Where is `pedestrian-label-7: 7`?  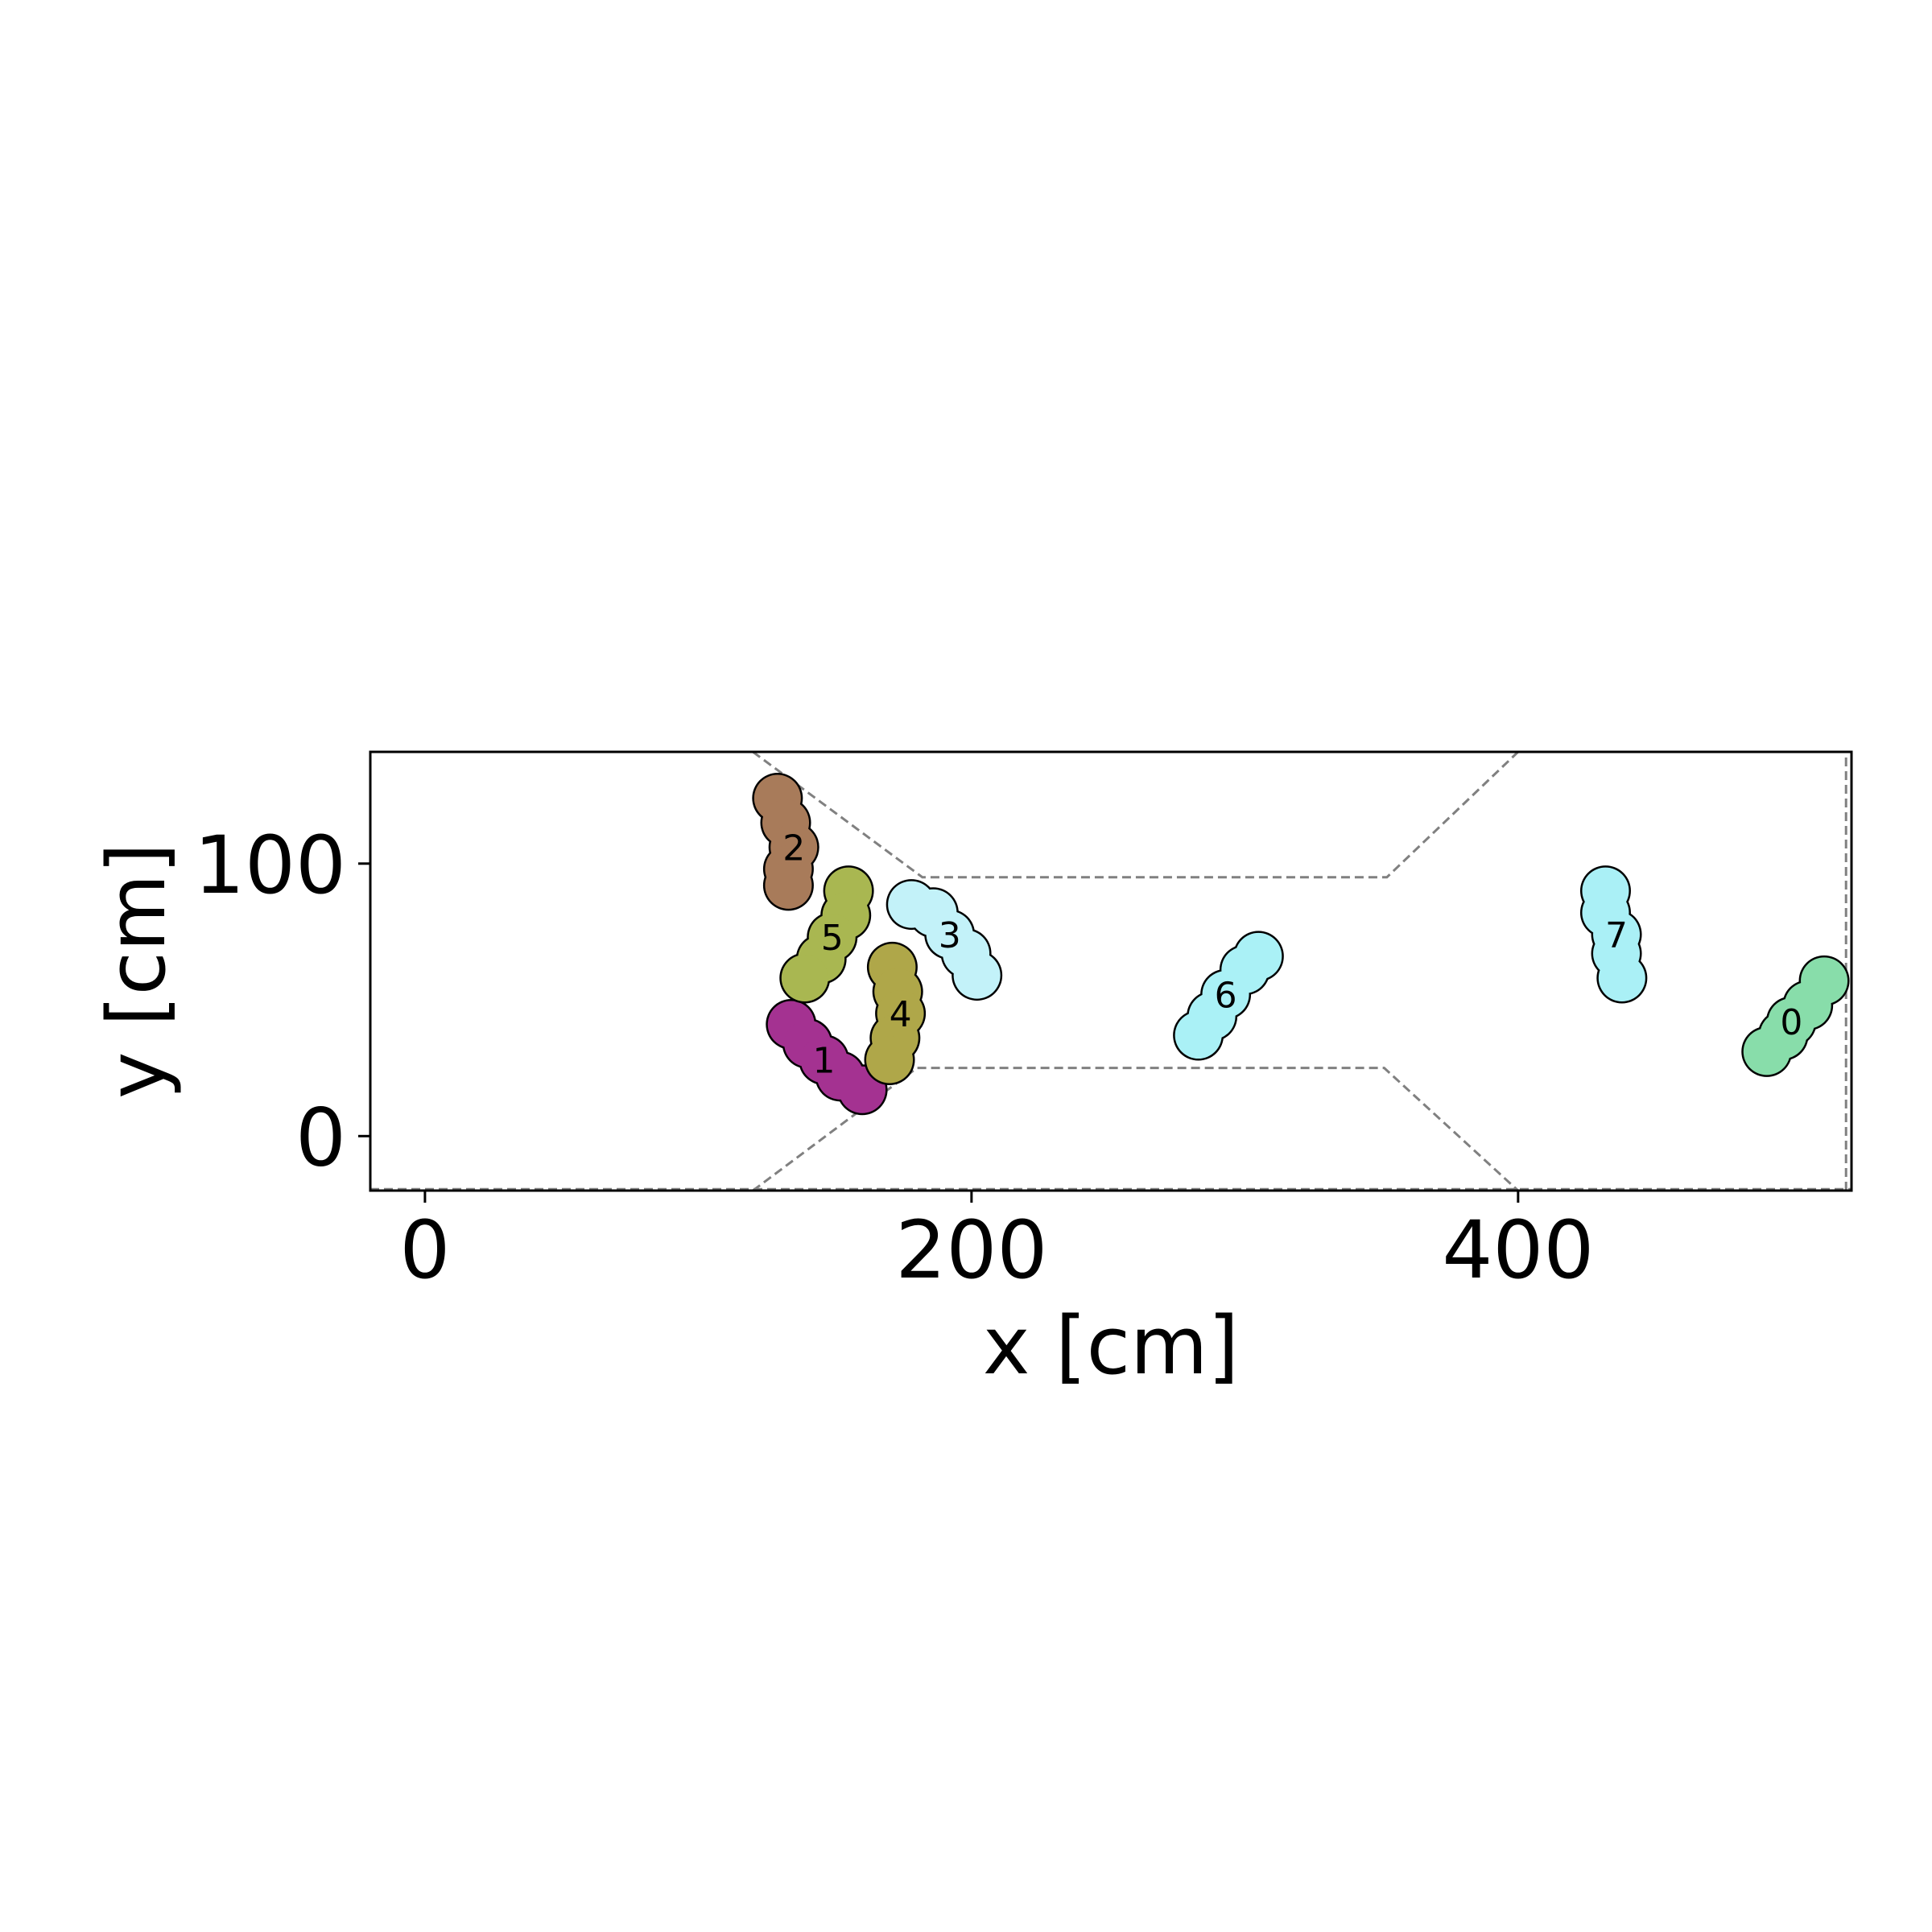
pedestrian-label-7: 7 is located at coordinates (1616, 935).